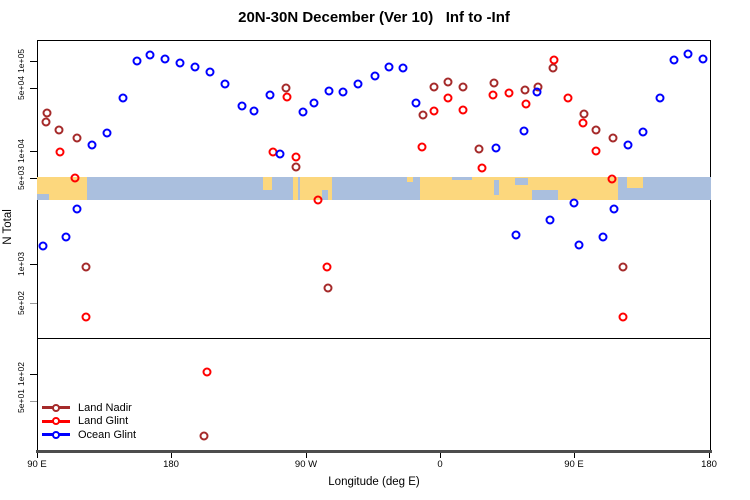 This screenshot has width=750, height=500. I want to click on legend-marker, so click(56, 434).